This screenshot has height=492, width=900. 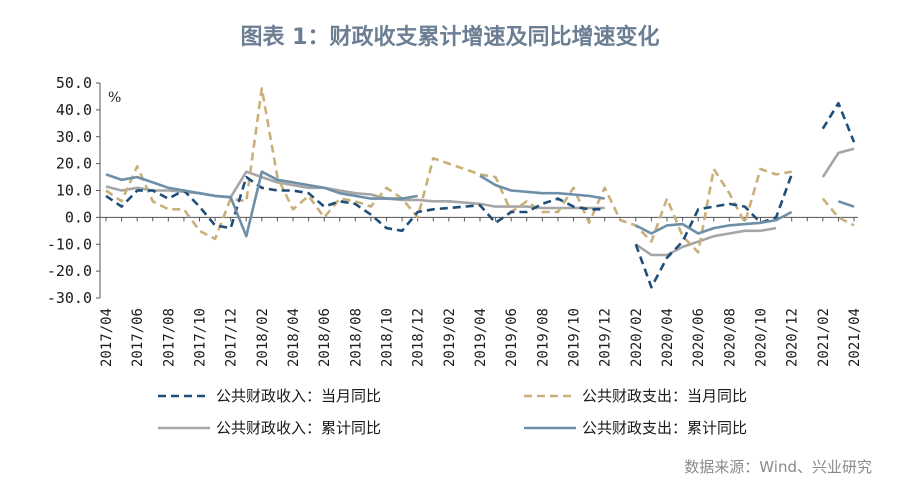 I want to click on legend-label-revenue-cumulative: 公共财政收入：累计同比, so click(x=298, y=428).